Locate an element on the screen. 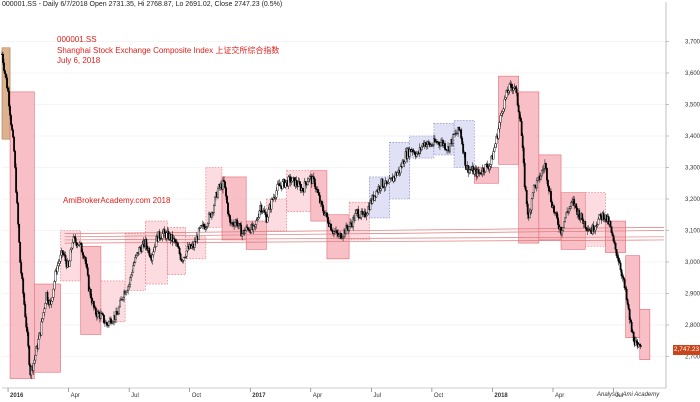 Image resolution: width=700 pixels, height=402 pixels. y-tick-label: 3,300 is located at coordinates (692, 169).